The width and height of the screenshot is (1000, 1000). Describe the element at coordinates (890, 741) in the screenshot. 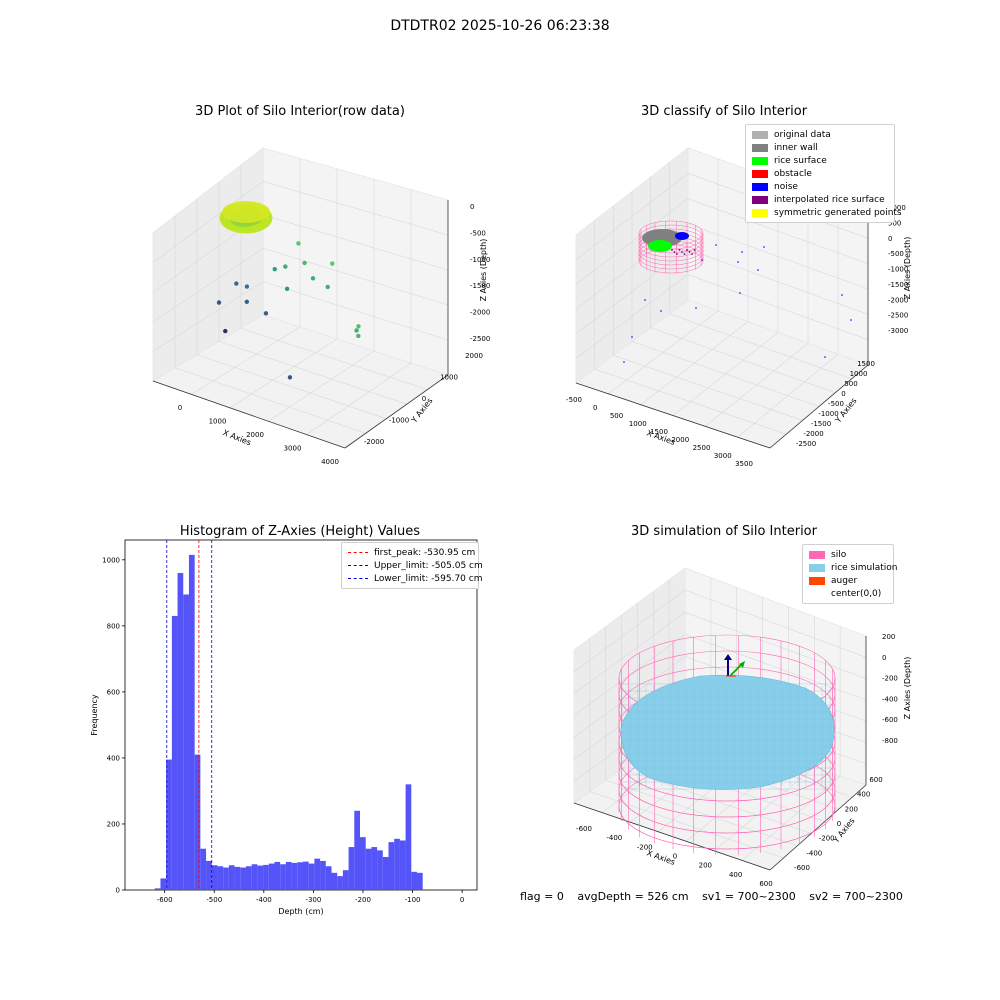

I see `z-tick-label: -800` at that location.